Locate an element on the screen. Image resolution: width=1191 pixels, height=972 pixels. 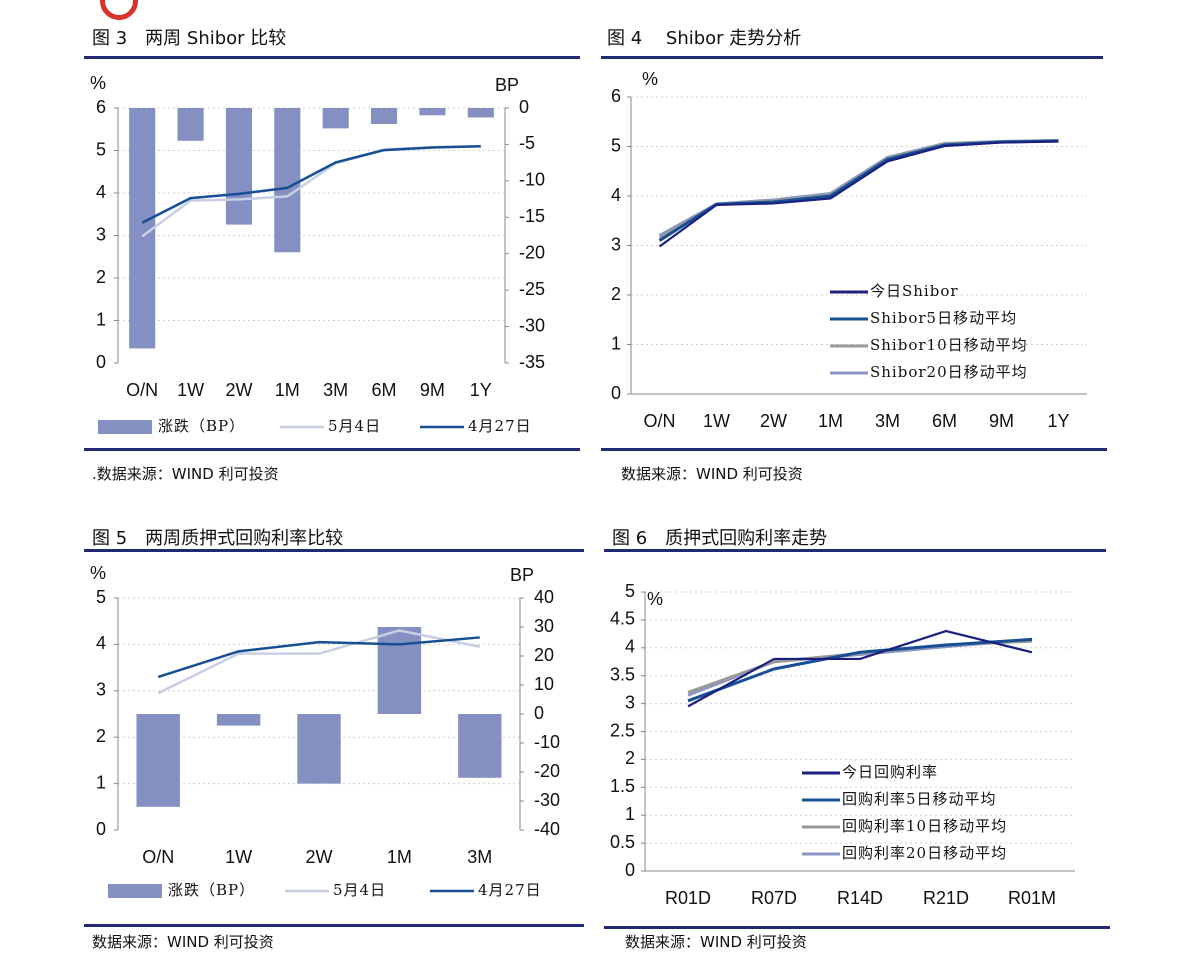
category-label: 9M is located at coordinates (1001, 421).